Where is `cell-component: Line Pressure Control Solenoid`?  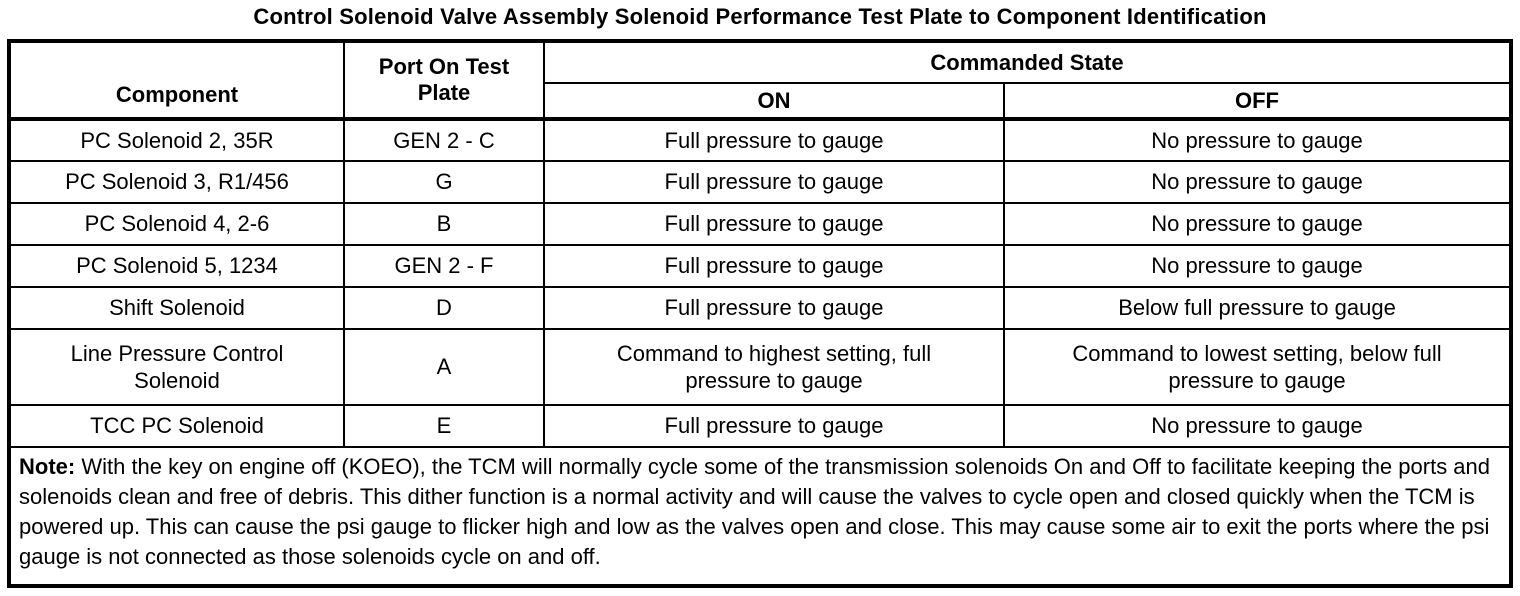
cell-component: Line Pressure Control Solenoid is located at coordinates (176, 367).